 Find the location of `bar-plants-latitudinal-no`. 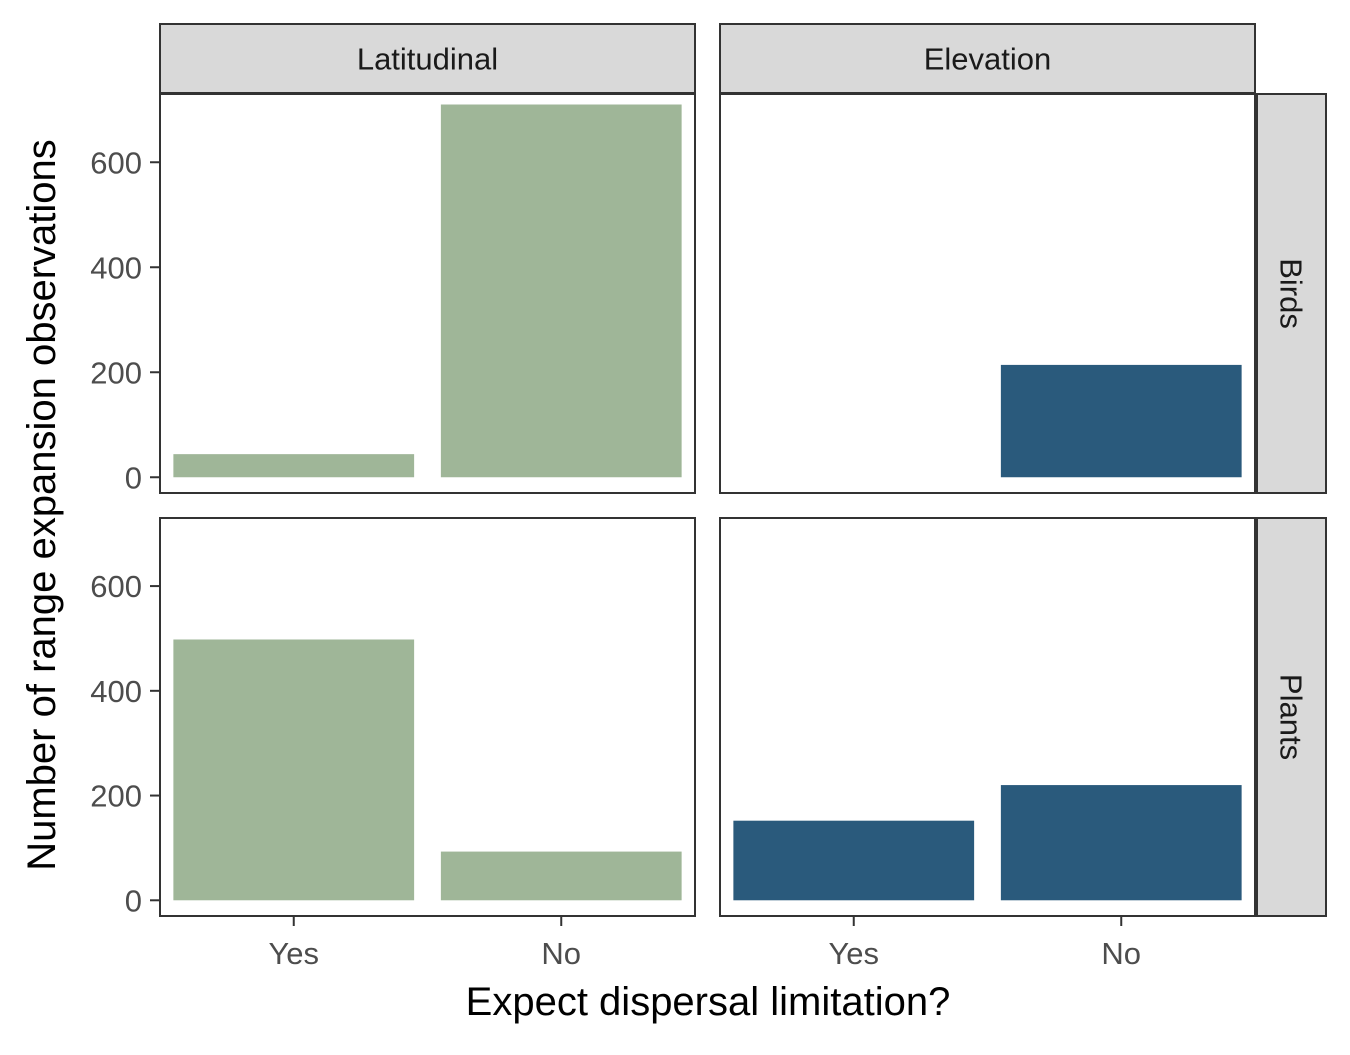

bar-plants-latitudinal-no is located at coordinates (561, 876).